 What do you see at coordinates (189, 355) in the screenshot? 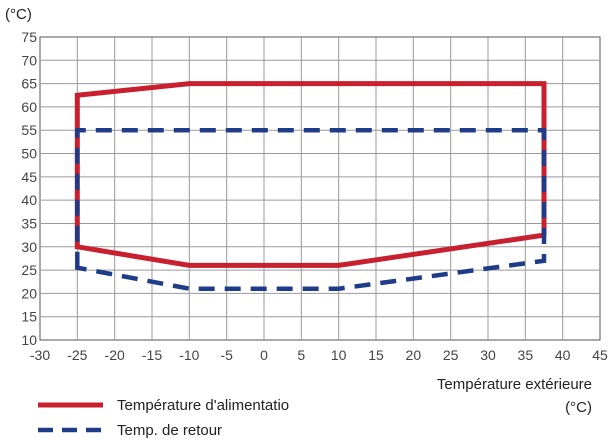
I see `x-tick-label: -10` at bounding box center [189, 355].